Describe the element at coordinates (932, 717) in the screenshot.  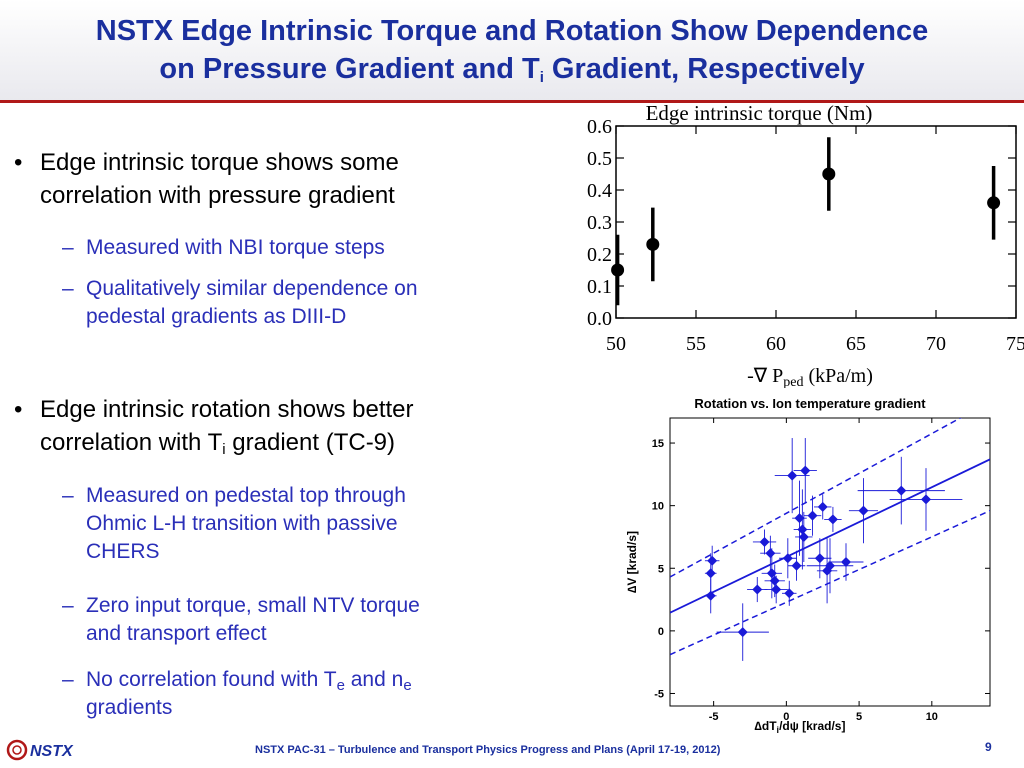
I see `chart2-x-tick-label: 10` at that location.